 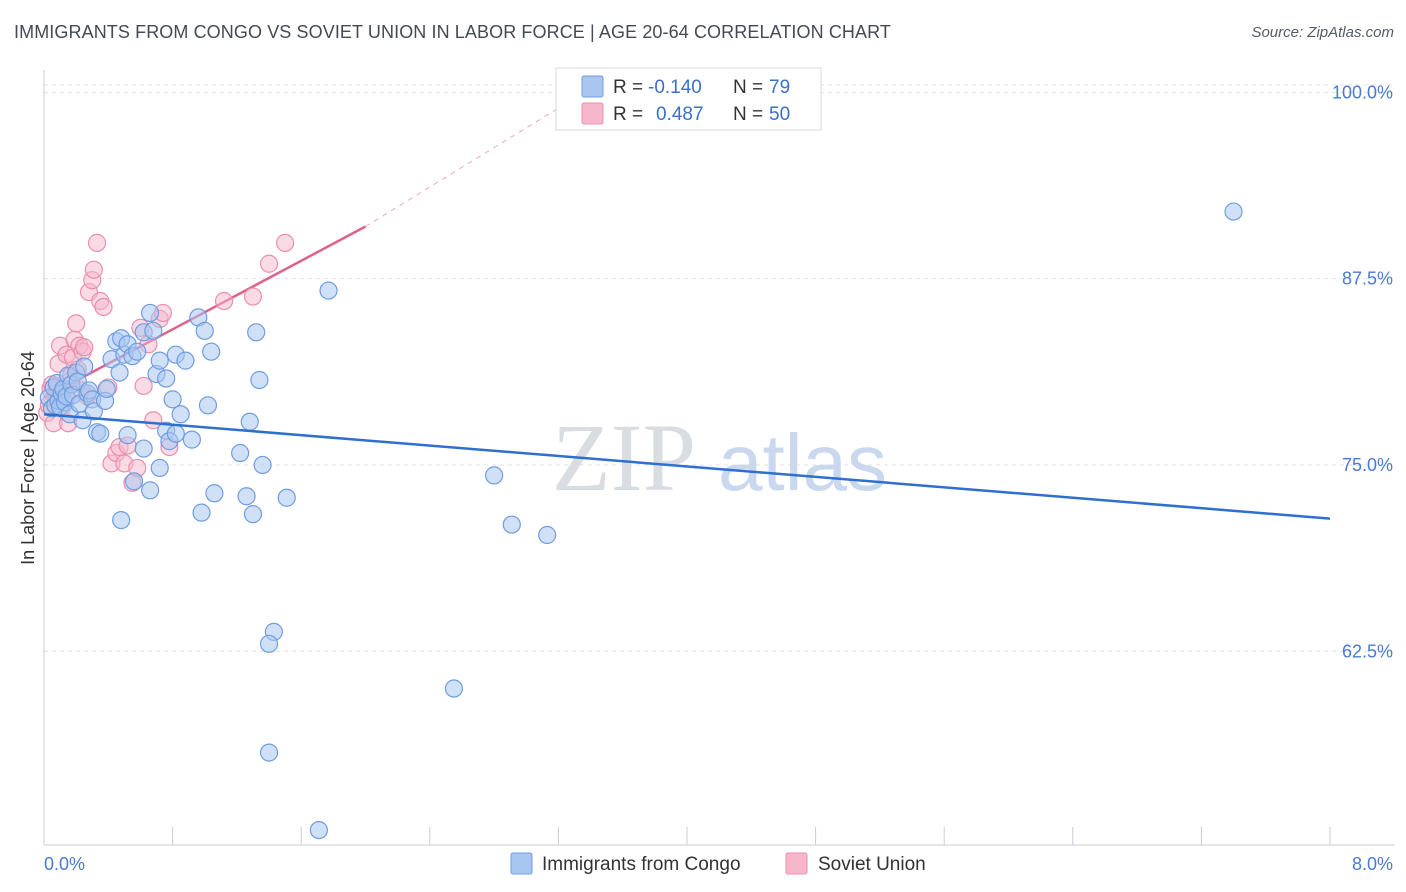 What do you see at coordinates (1372, 864) in the screenshot?
I see `x-tick-label-1: 8.0%` at bounding box center [1372, 864].